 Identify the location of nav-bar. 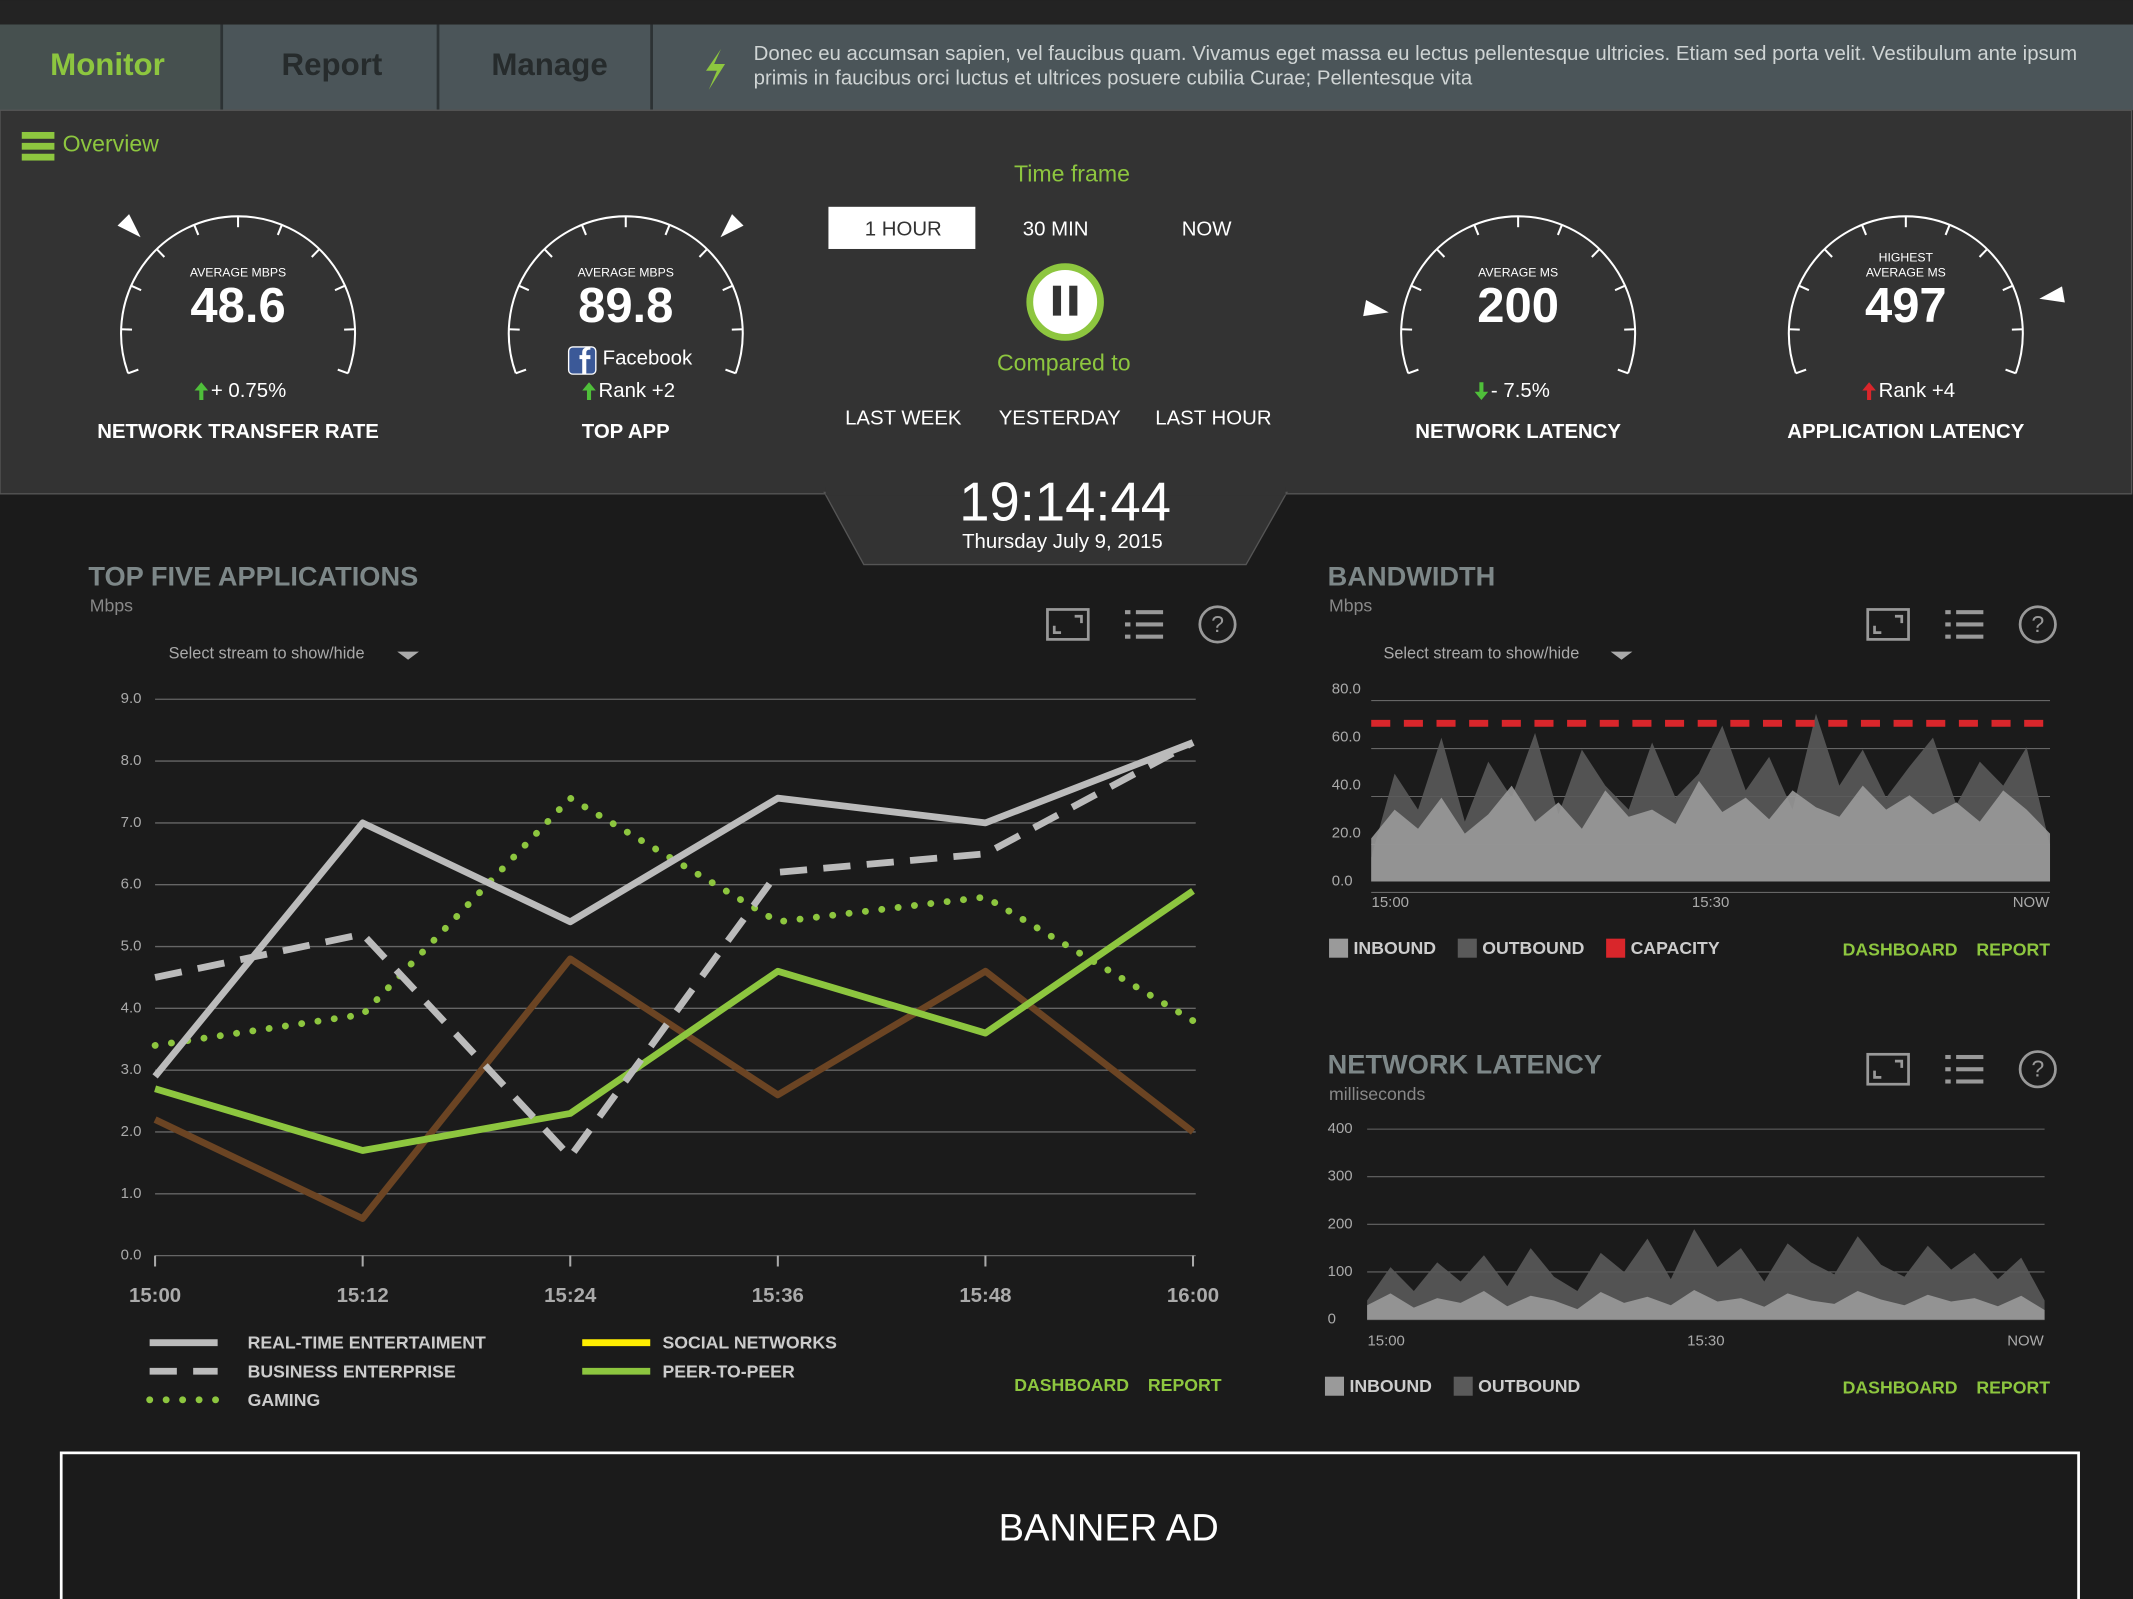
(1066, 67).